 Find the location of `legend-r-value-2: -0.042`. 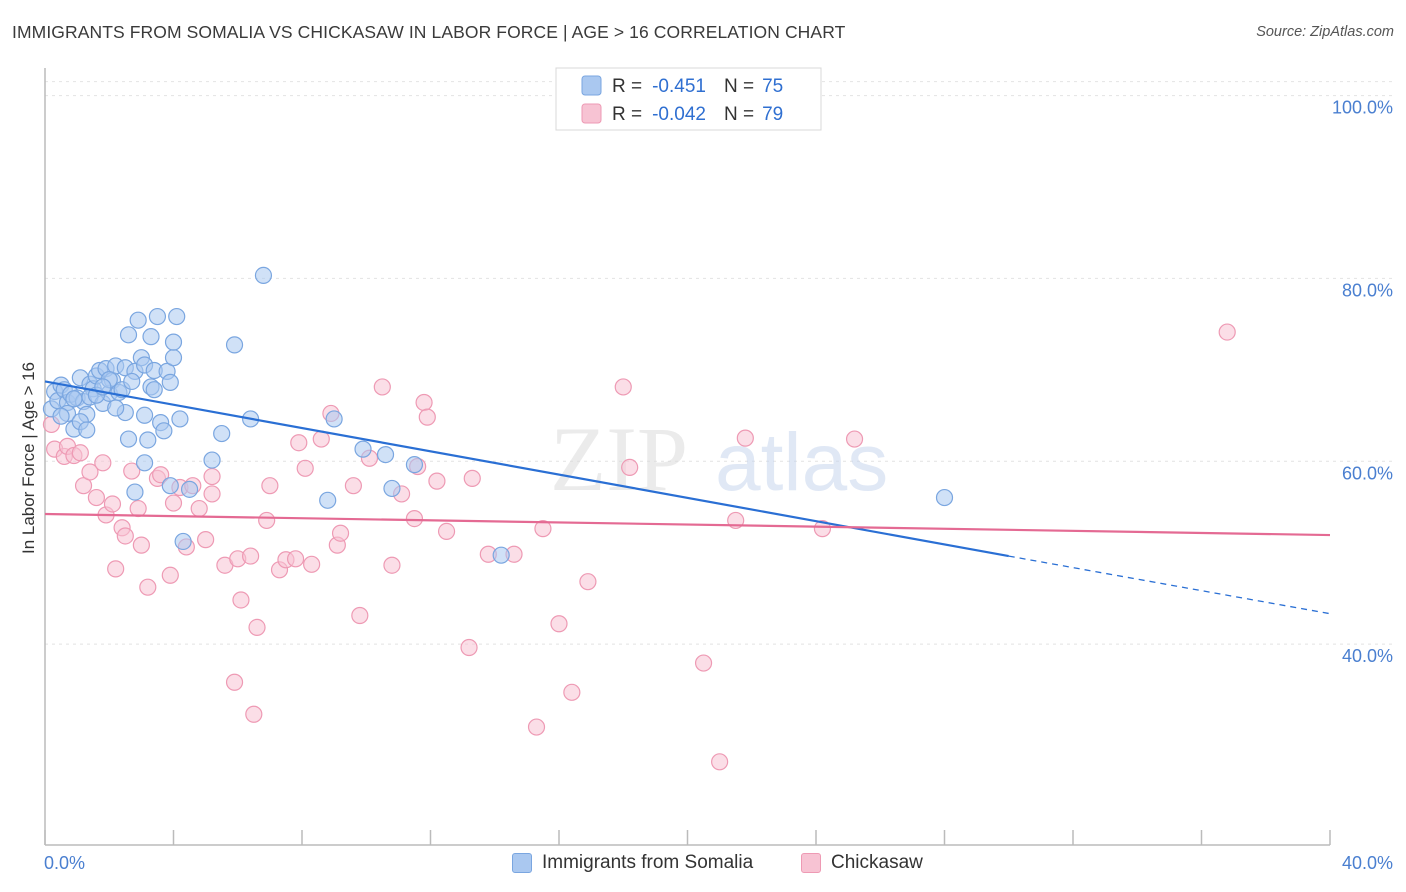

legend-r-value-2: -0.042 is located at coordinates (679, 114).